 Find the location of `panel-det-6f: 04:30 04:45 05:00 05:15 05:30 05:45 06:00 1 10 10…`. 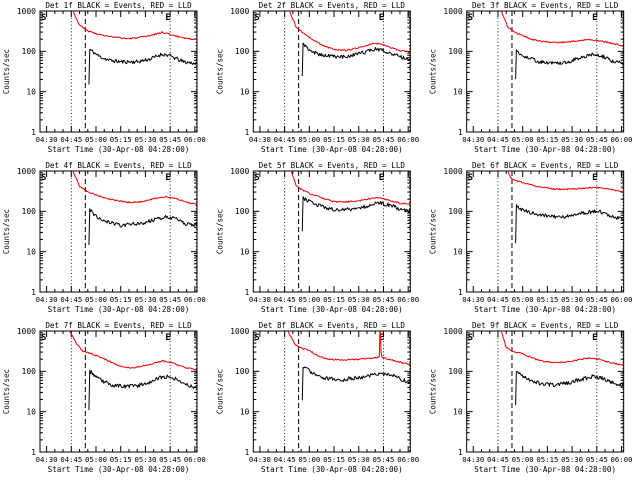

panel-det-6f: 04:30 04:45 05:00 05:15 05:30 05:45 06:00 1 10 10… is located at coordinates (531, 237).